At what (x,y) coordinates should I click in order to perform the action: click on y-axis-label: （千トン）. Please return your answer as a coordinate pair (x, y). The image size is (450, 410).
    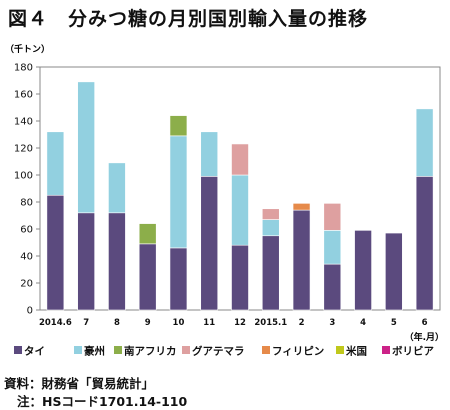
    Looking at the image, I should click on (27, 49).